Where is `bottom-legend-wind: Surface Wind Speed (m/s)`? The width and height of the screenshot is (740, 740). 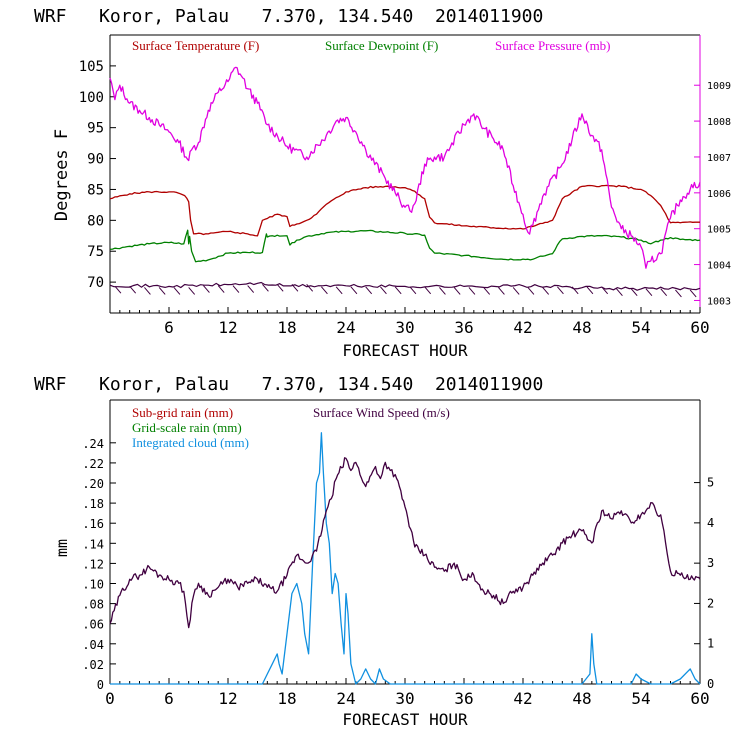 bottom-legend-wind: Surface Wind Speed (m/s) is located at coordinates (381, 412).